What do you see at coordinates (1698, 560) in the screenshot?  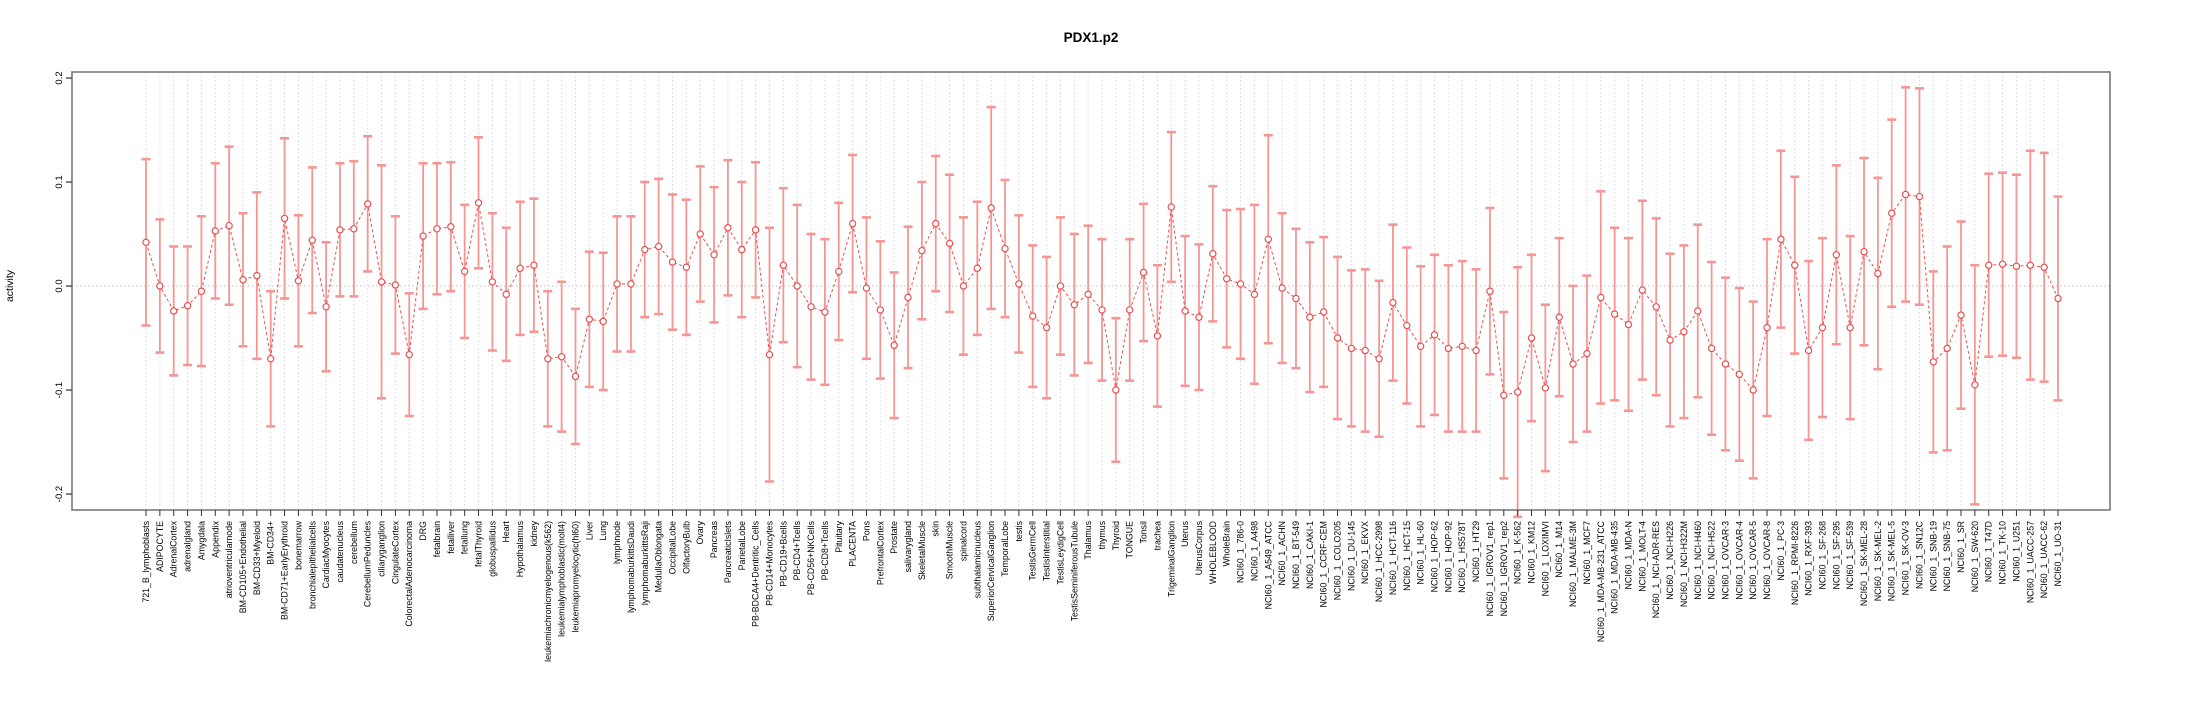 I see `x-tick-label: NCI60_1_NCI-H460` at bounding box center [1698, 560].